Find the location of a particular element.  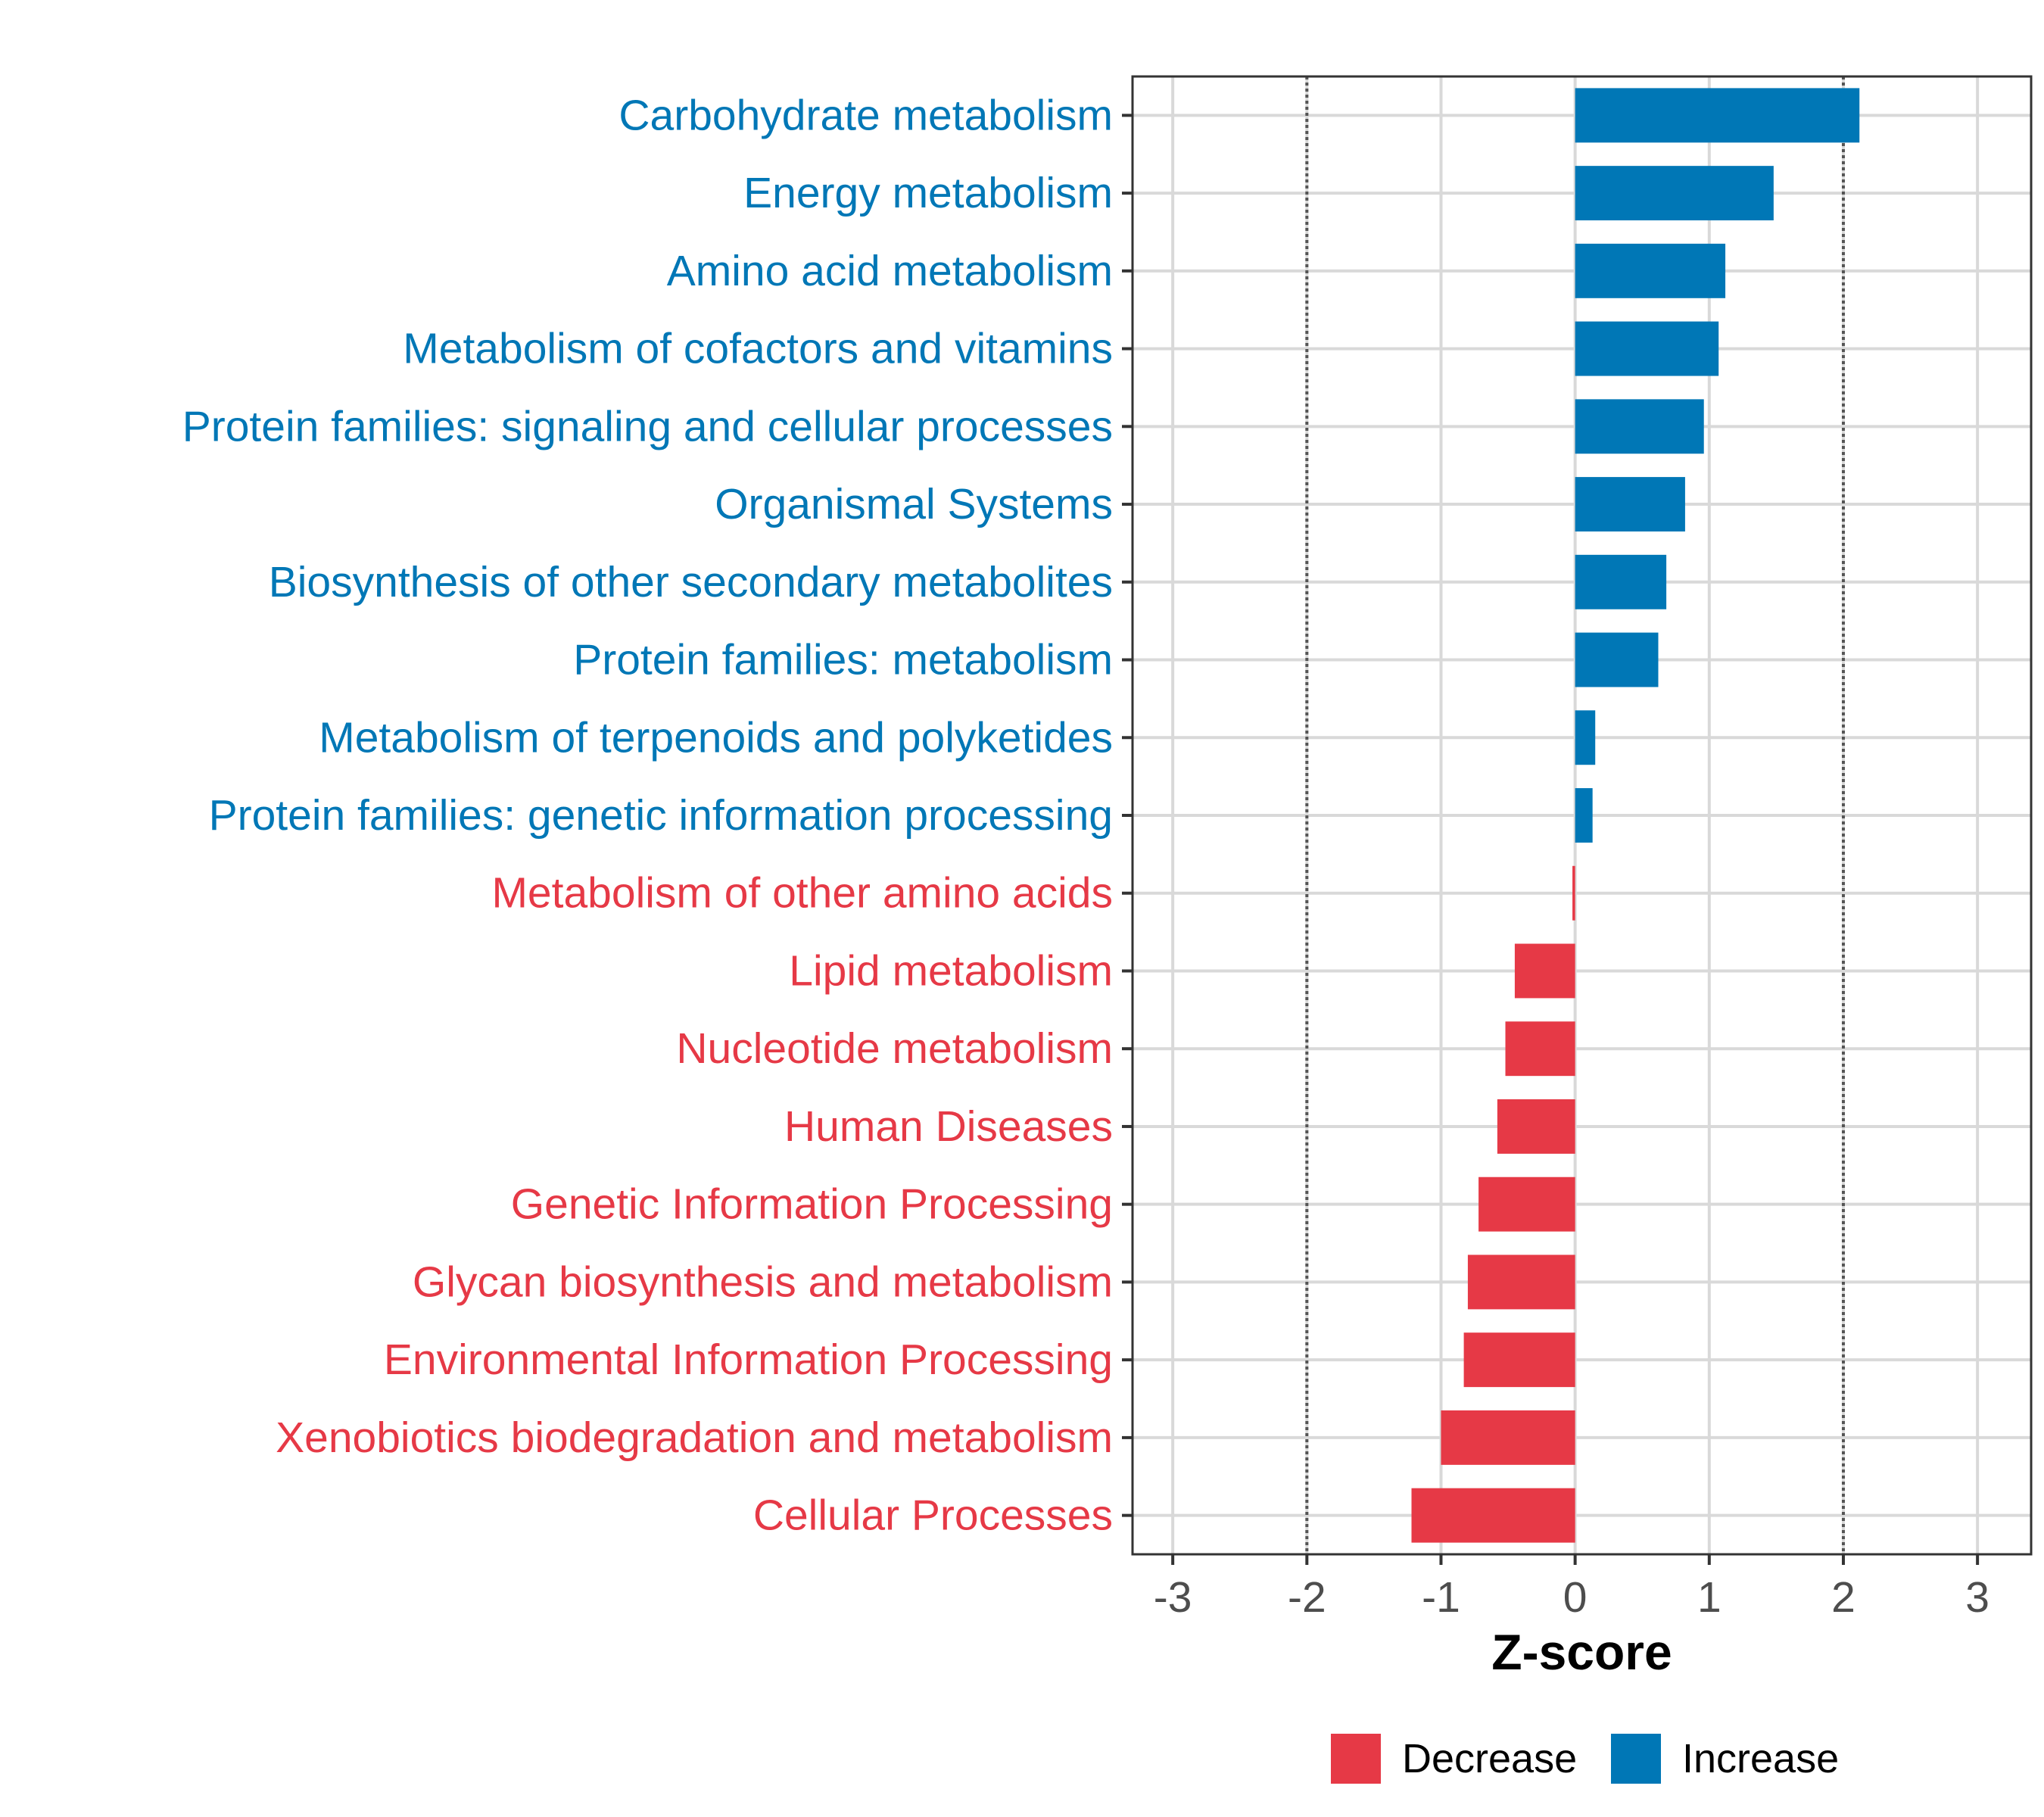

legend-label-decrease: Decrease is located at coordinates (1489, 1758).